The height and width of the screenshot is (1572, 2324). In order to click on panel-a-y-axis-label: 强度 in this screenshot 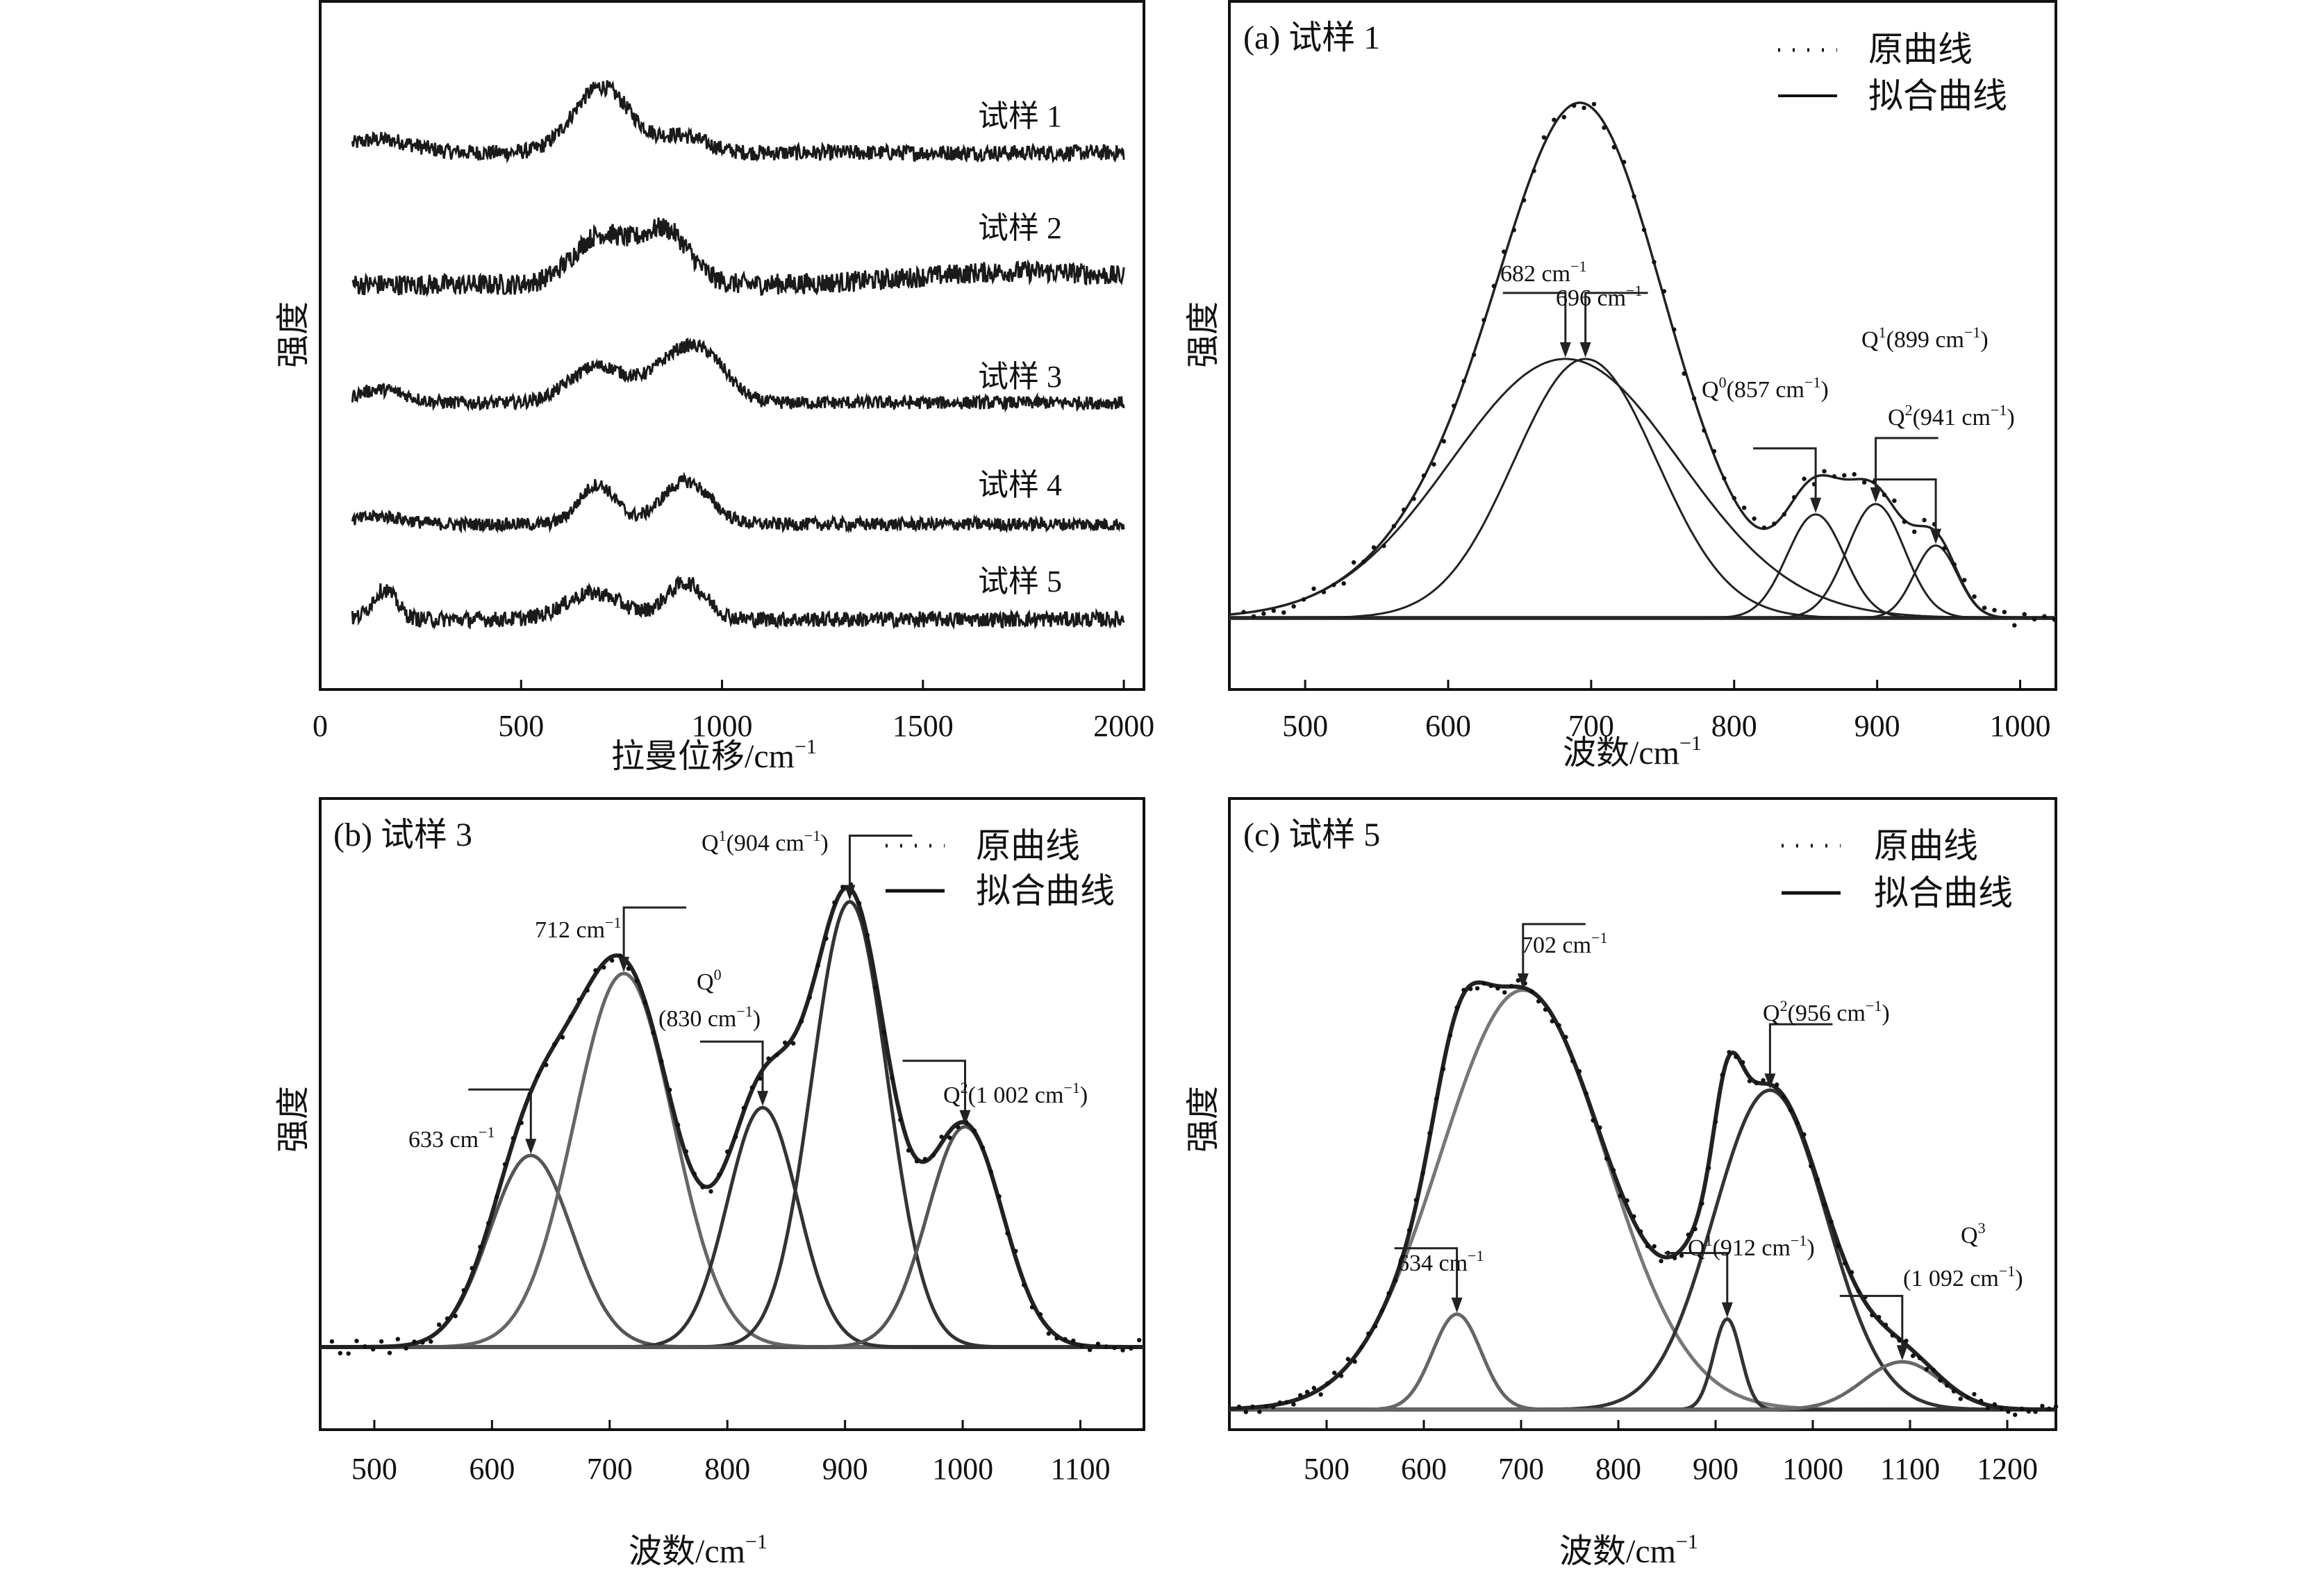, I will do `click(1203, 335)`.